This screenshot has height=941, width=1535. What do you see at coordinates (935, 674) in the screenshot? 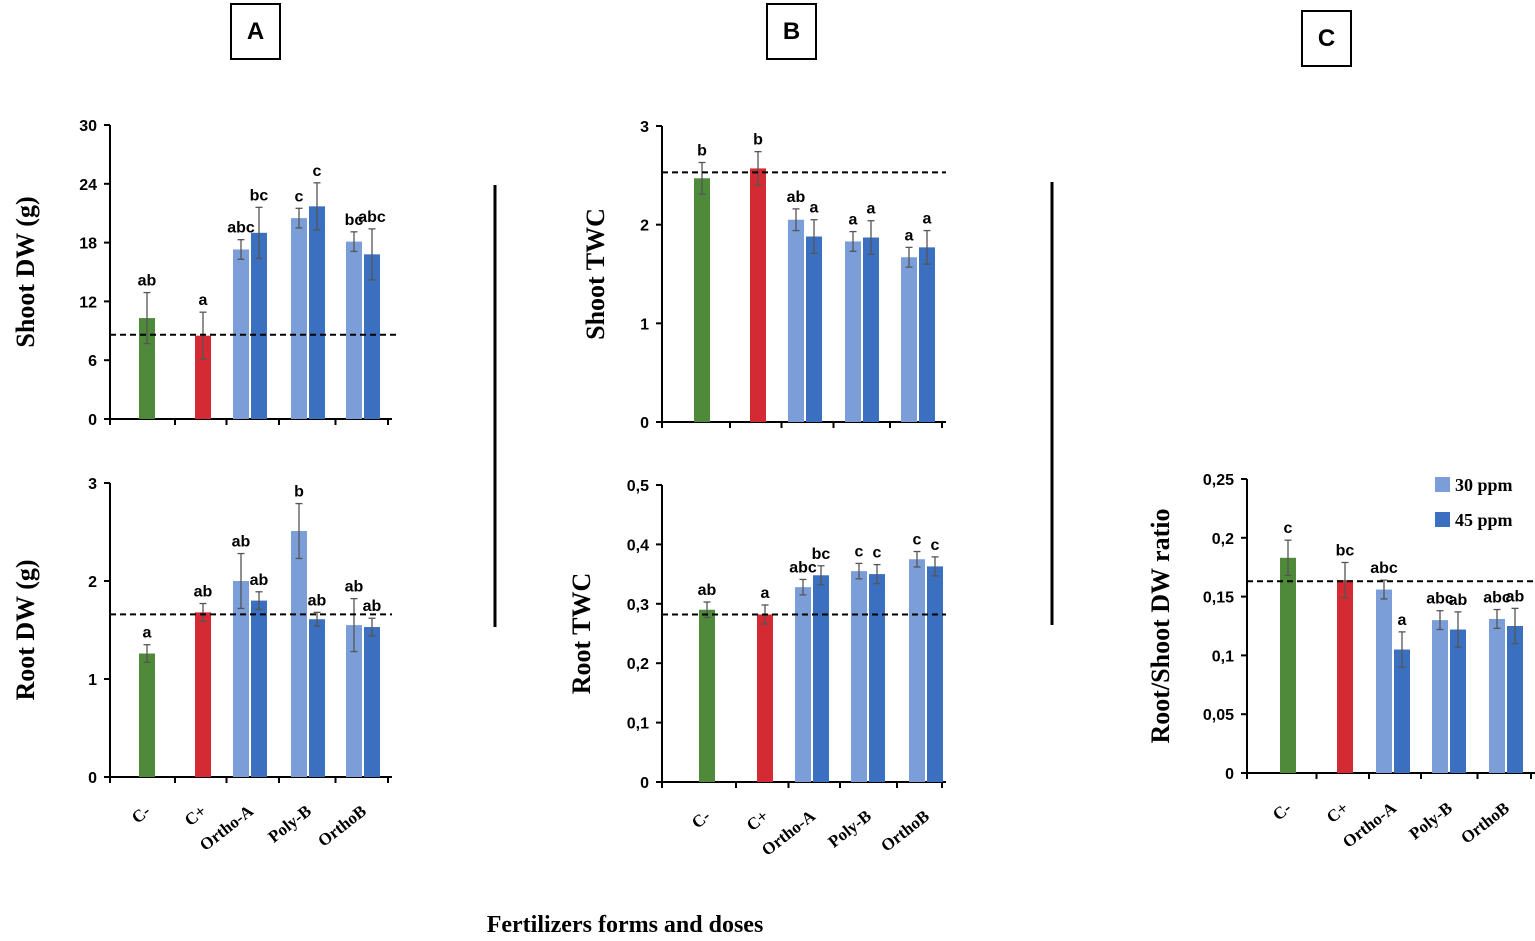
I see `root_twc-bar-orthob-45ppm` at bounding box center [935, 674].